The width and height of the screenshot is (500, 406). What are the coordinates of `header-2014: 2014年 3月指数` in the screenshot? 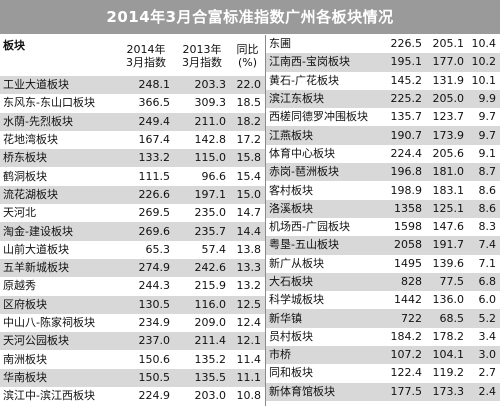 It's located at (146, 55).